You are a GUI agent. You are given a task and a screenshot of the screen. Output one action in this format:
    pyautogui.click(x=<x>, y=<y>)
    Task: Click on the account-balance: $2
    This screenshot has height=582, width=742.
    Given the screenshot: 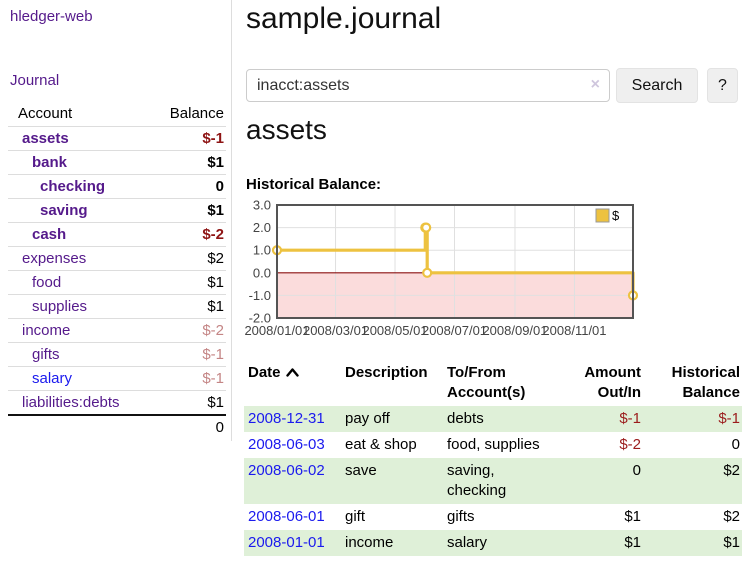 What is the action you would take?
    pyautogui.click(x=185, y=258)
    